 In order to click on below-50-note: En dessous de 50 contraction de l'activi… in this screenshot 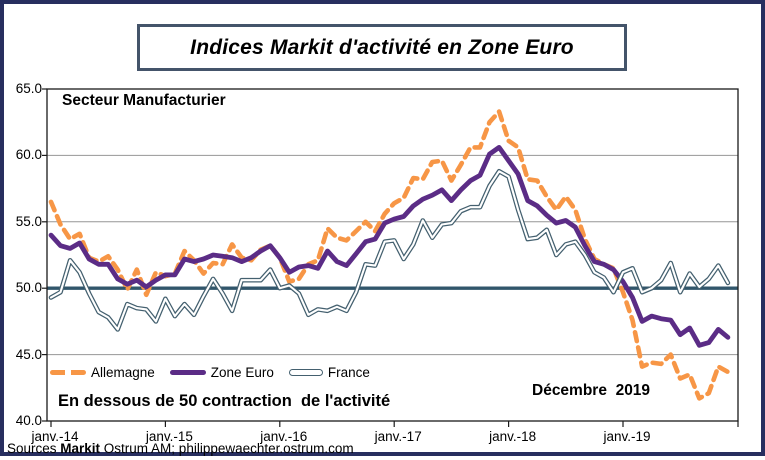, I will do `click(224, 401)`.